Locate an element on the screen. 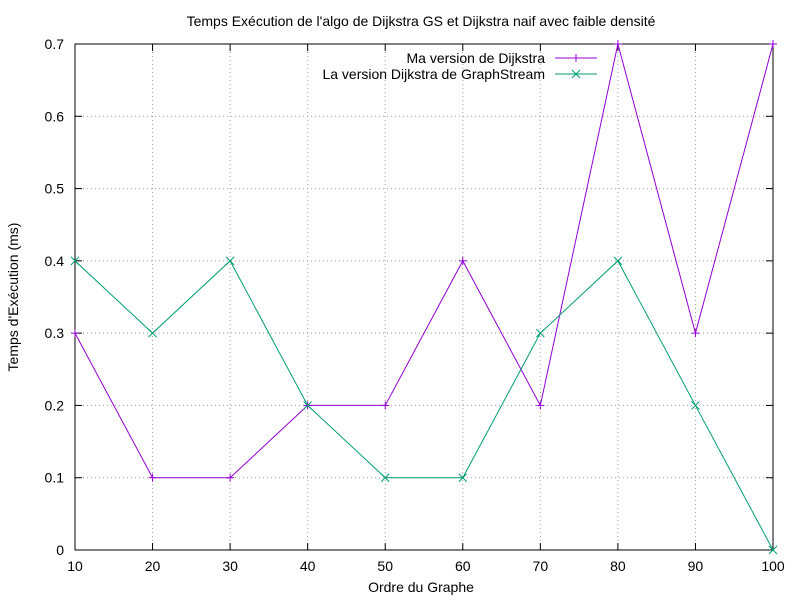  x-tick-label: 30 is located at coordinates (230, 566).